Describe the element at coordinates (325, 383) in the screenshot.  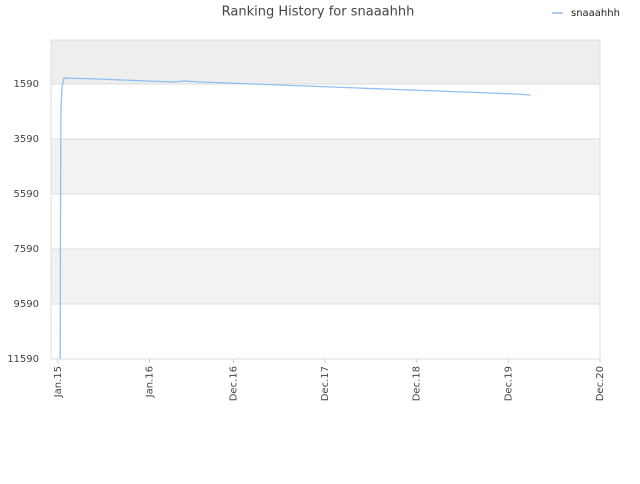
I see `x-tick-label: Dec.17` at that location.